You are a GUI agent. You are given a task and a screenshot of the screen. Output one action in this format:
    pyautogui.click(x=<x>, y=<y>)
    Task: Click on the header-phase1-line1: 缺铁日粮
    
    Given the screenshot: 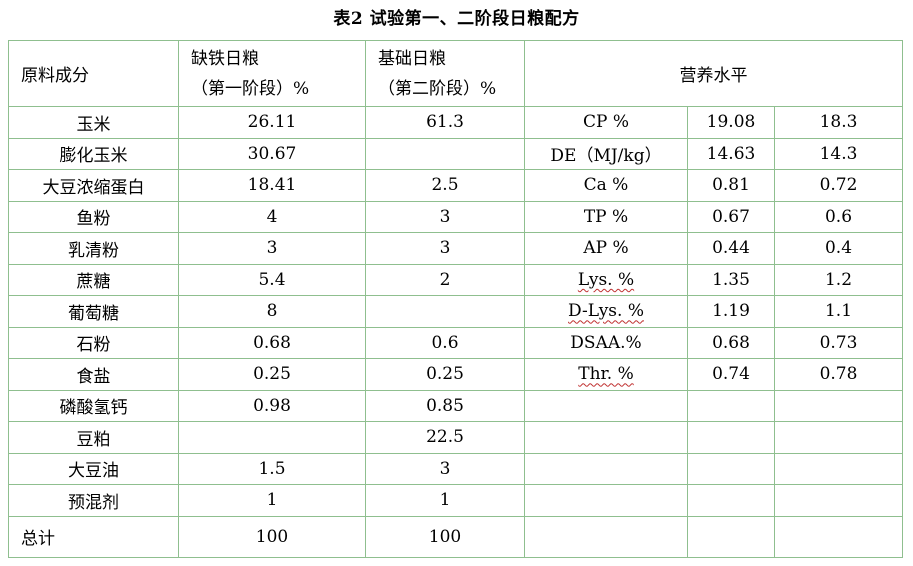 What is the action you would take?
    pyautogui.click(x=225, y=58)
    